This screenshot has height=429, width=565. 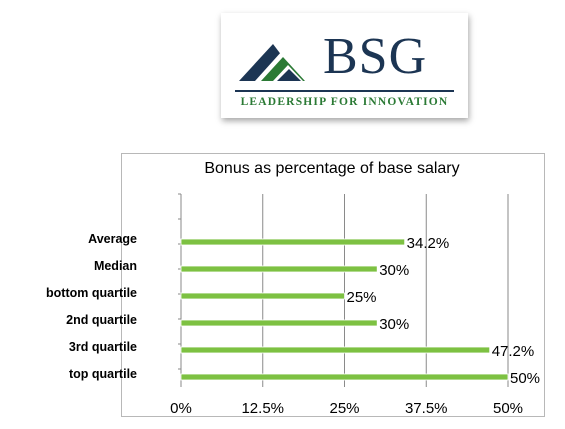 What do you see at coordinates (332, 168) in the screenshot?
I see `chart-title: Bonus as percentage of base salary` at bounding box center [332, 168].